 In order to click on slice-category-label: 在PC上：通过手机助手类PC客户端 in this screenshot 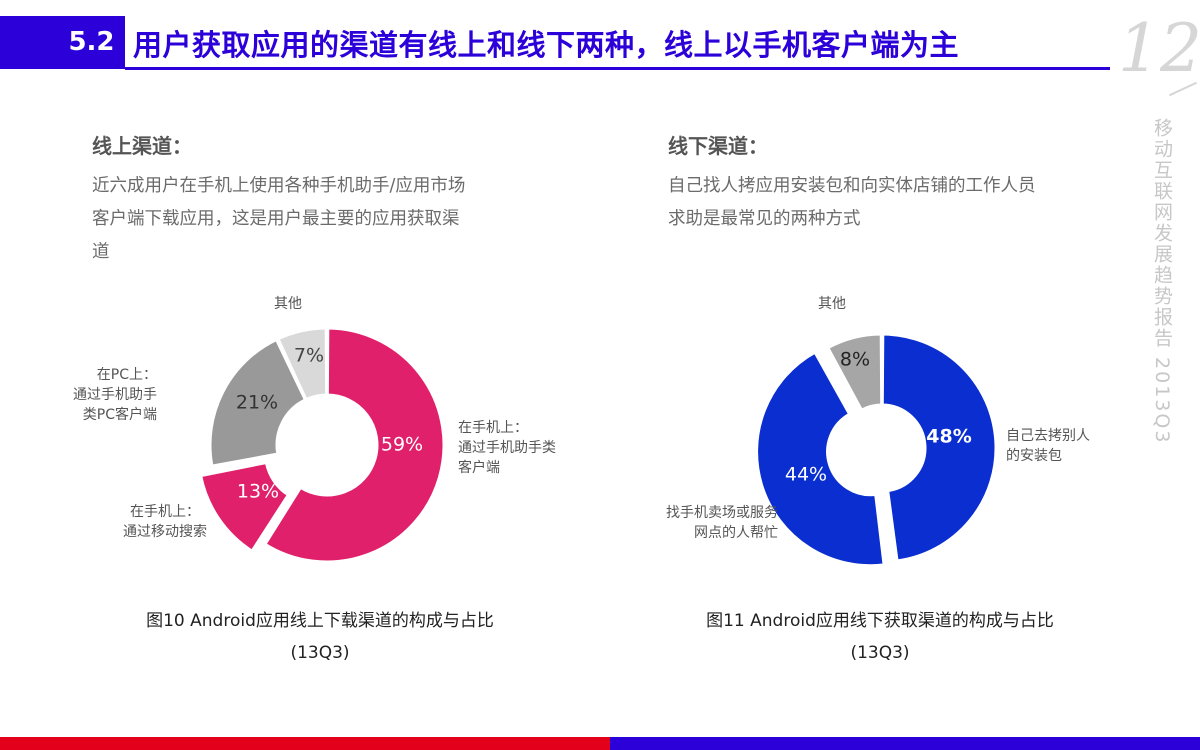, I will do `click(115, 395)`.